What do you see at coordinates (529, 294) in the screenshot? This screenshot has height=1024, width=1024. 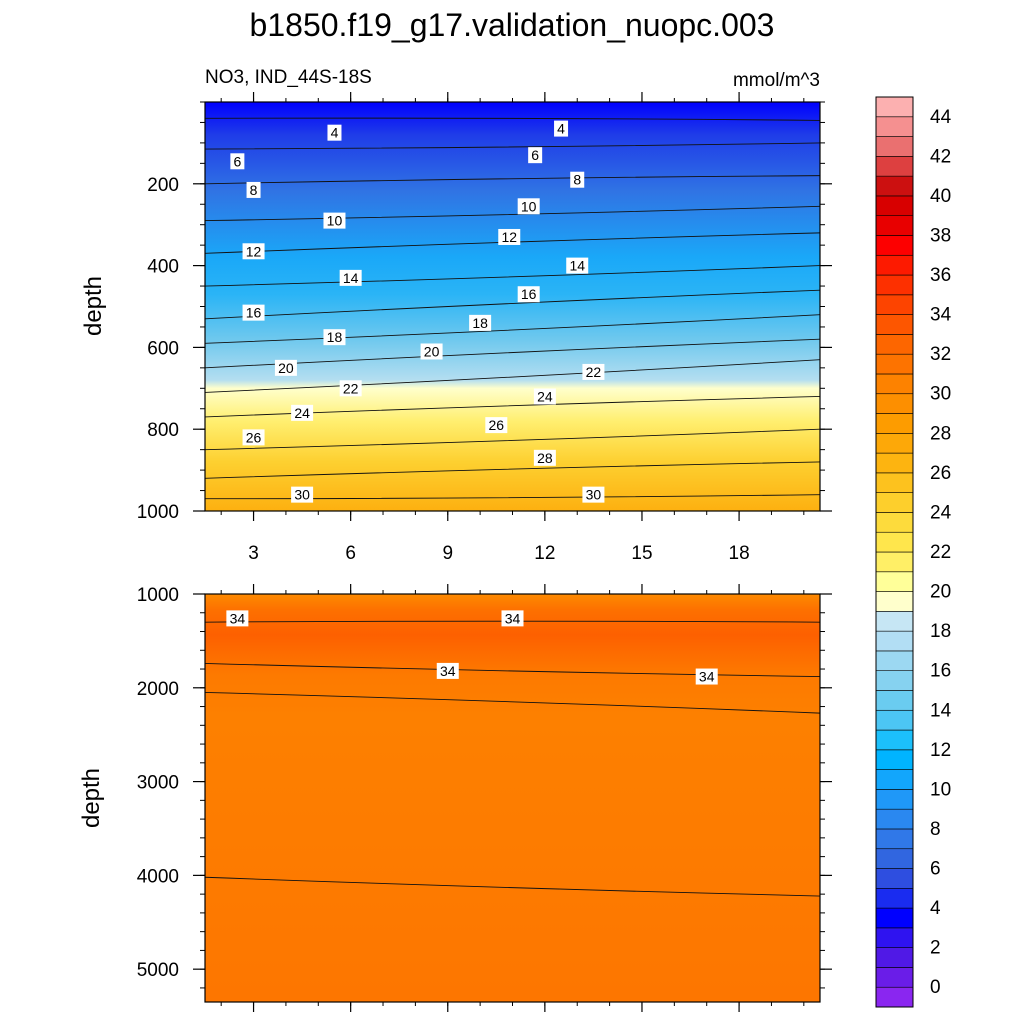 I see `contour-label: 16` at bounding box center [529, 294].